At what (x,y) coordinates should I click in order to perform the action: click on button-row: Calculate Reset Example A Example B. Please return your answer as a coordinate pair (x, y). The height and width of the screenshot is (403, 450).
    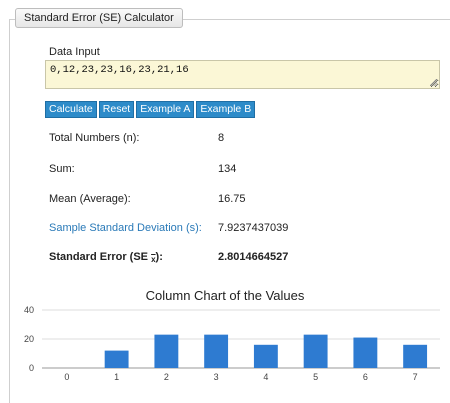
    Looking at the image, I should click on (150, 109).